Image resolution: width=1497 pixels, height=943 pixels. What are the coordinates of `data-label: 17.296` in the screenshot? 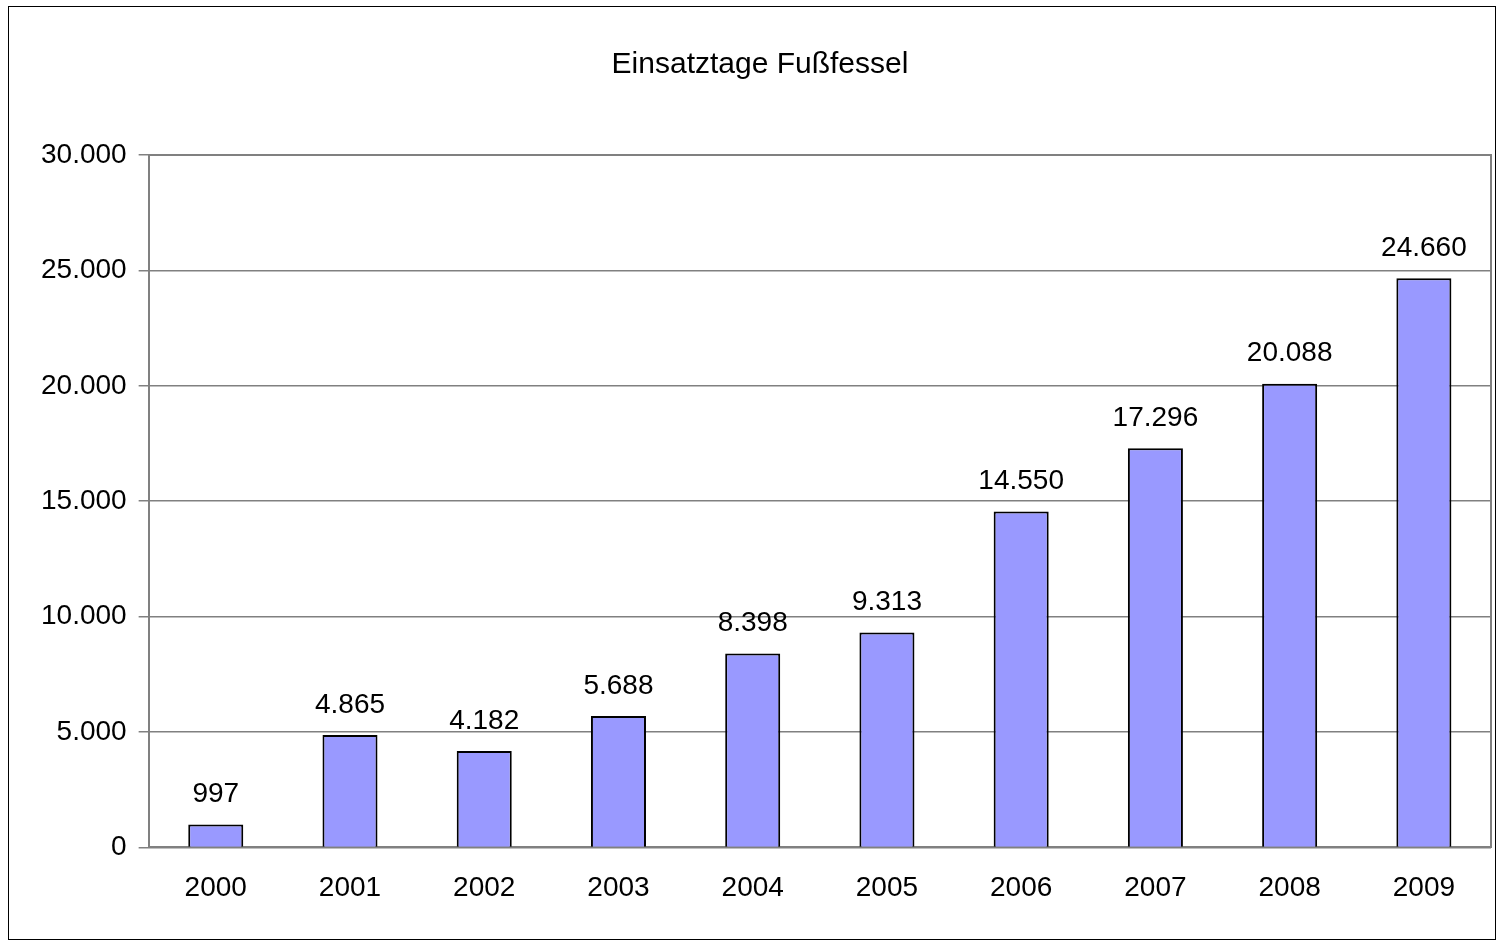 It's located at (1155, 416).